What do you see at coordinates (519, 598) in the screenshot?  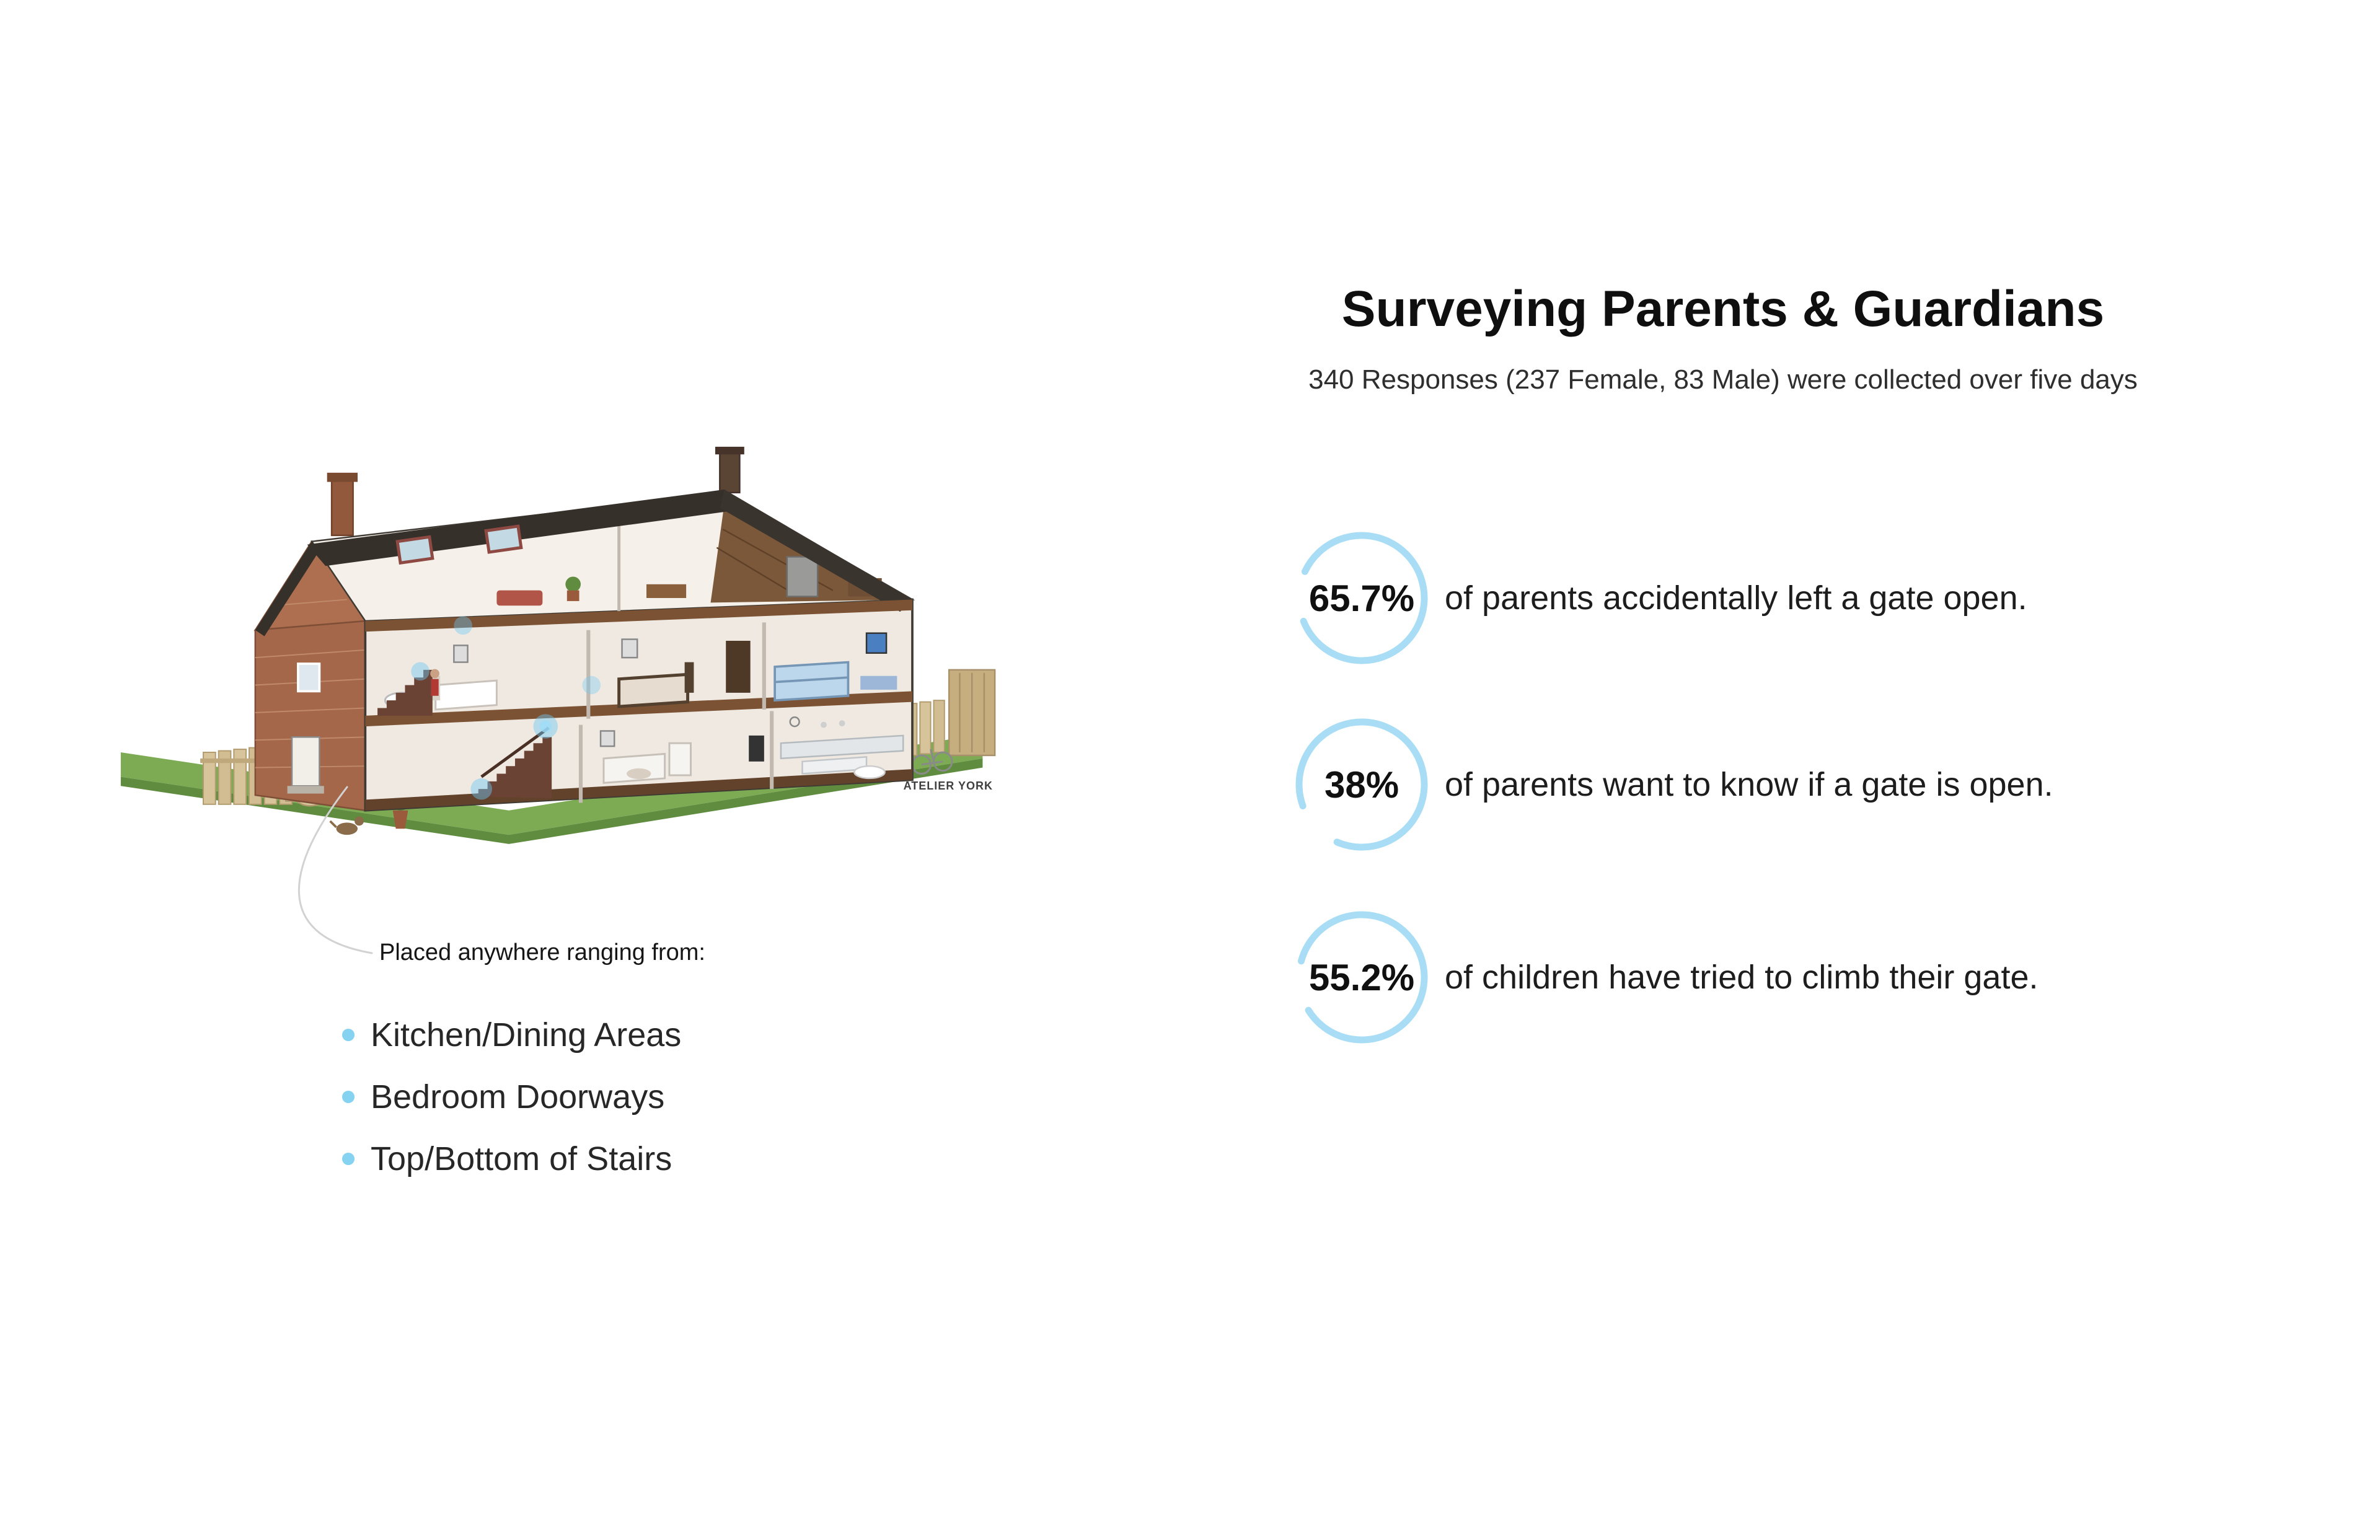 I see `attic-sofa-icon` at bounding box center [519, 598].